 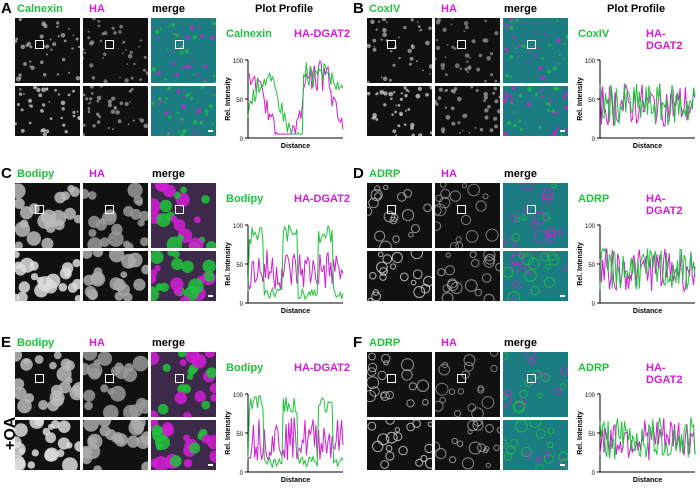 What do you see at coordinates (358, 342) in the screenshot?
I see `panel-letter: F` at bounding box center [358, 342].